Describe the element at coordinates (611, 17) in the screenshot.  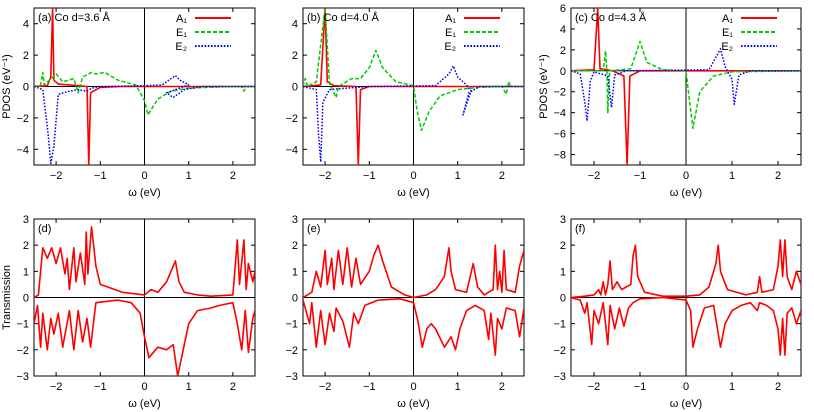
I see `panel-label: (c) Co d=4.3 Å` at that location.